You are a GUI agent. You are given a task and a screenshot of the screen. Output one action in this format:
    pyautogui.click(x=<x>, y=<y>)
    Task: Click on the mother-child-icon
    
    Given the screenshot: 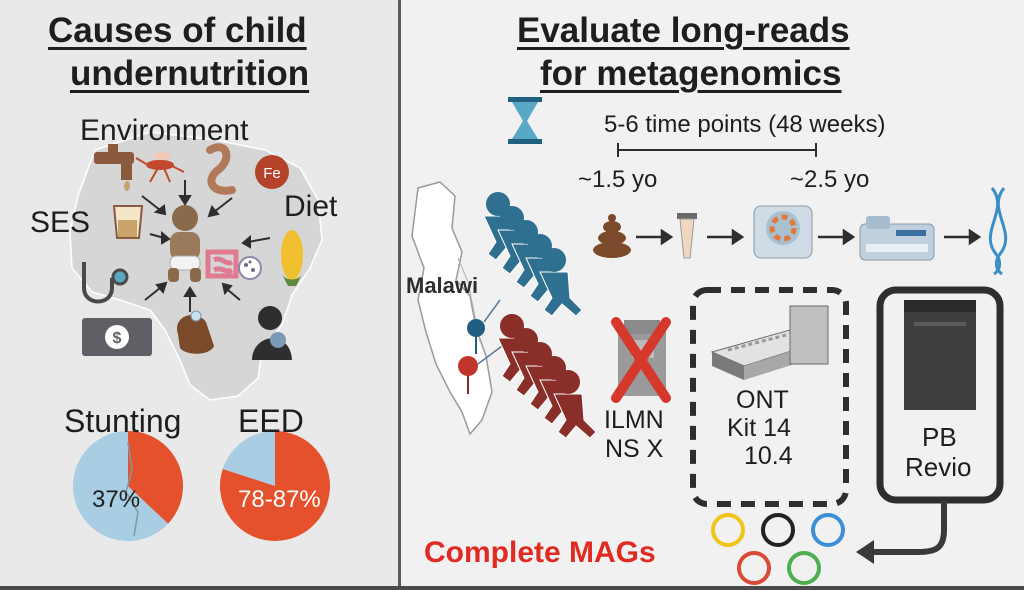 What is the action you would take?
    pyautogui.click(x=272, y=333)
    